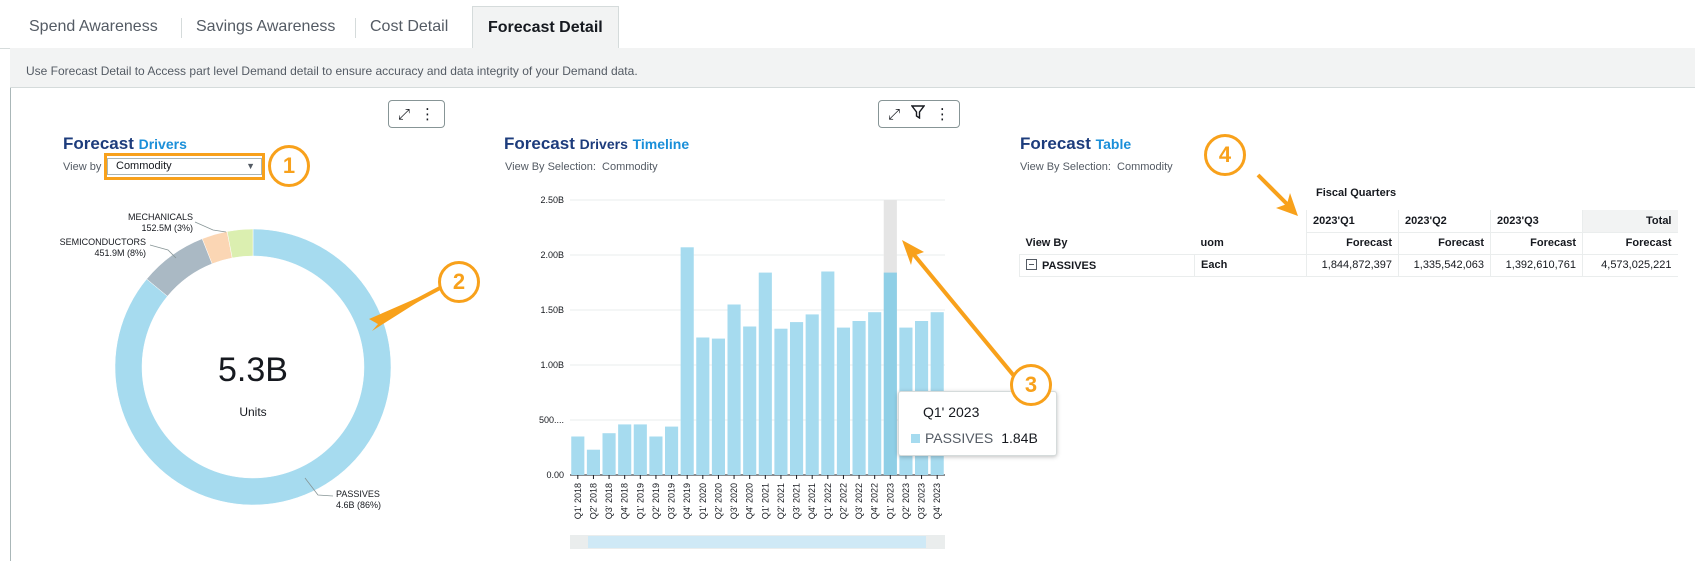 The width and height of the screenshot is (1695, 561). Describe the element at coordinates (1225, 155) in the screenshot. I see `callout-badge-4: 4` at that location.